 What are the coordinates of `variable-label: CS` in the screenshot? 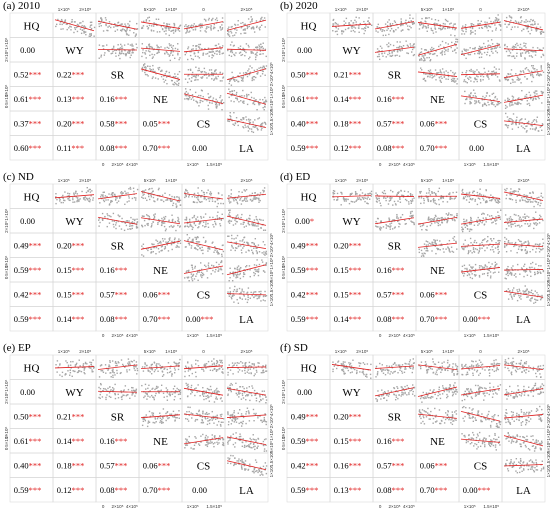 It's located at (480, 124).